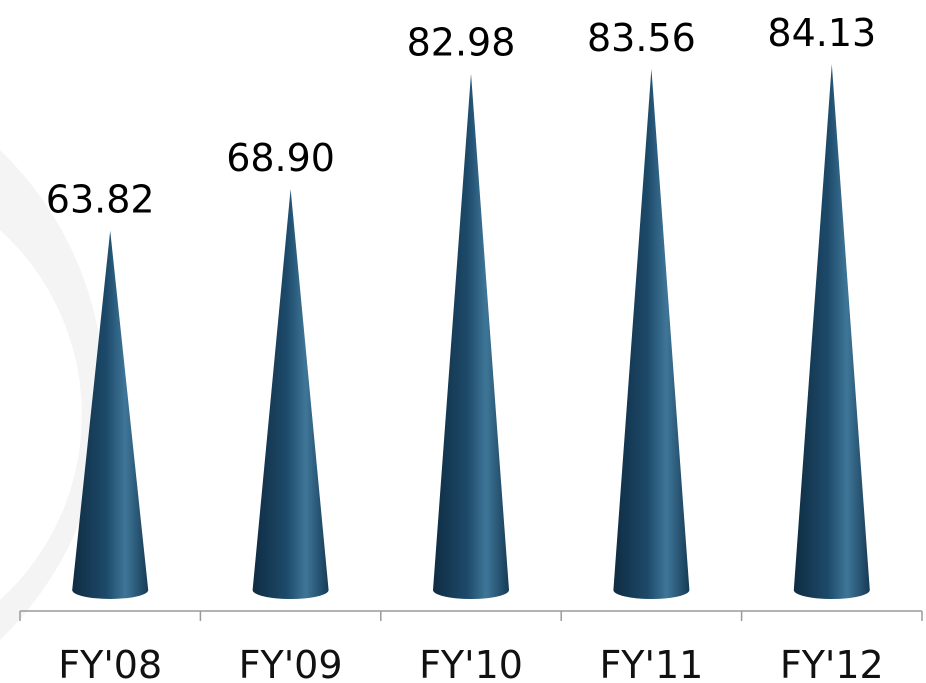  Describe the element at coordinates (821, 33) in the screenshot. I see `data-label: 84.13` at that location.